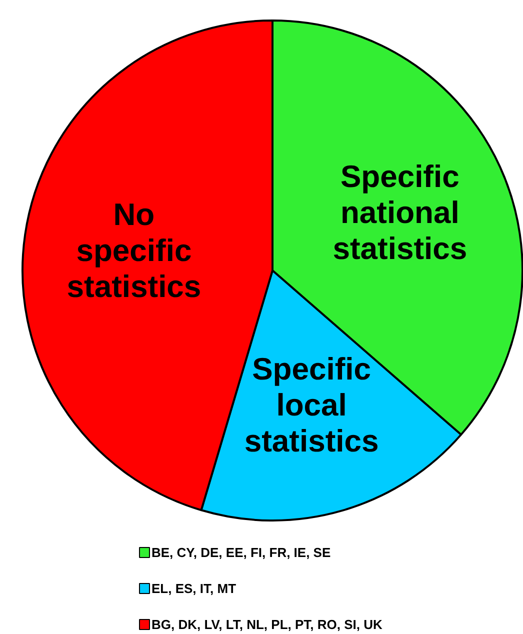 The width and height of the screenshot is (523, 634). What do you see at coordinates (400, 212) in the screenshot?
I see `text: Specific national statistics` at bounding box center [400, 212].